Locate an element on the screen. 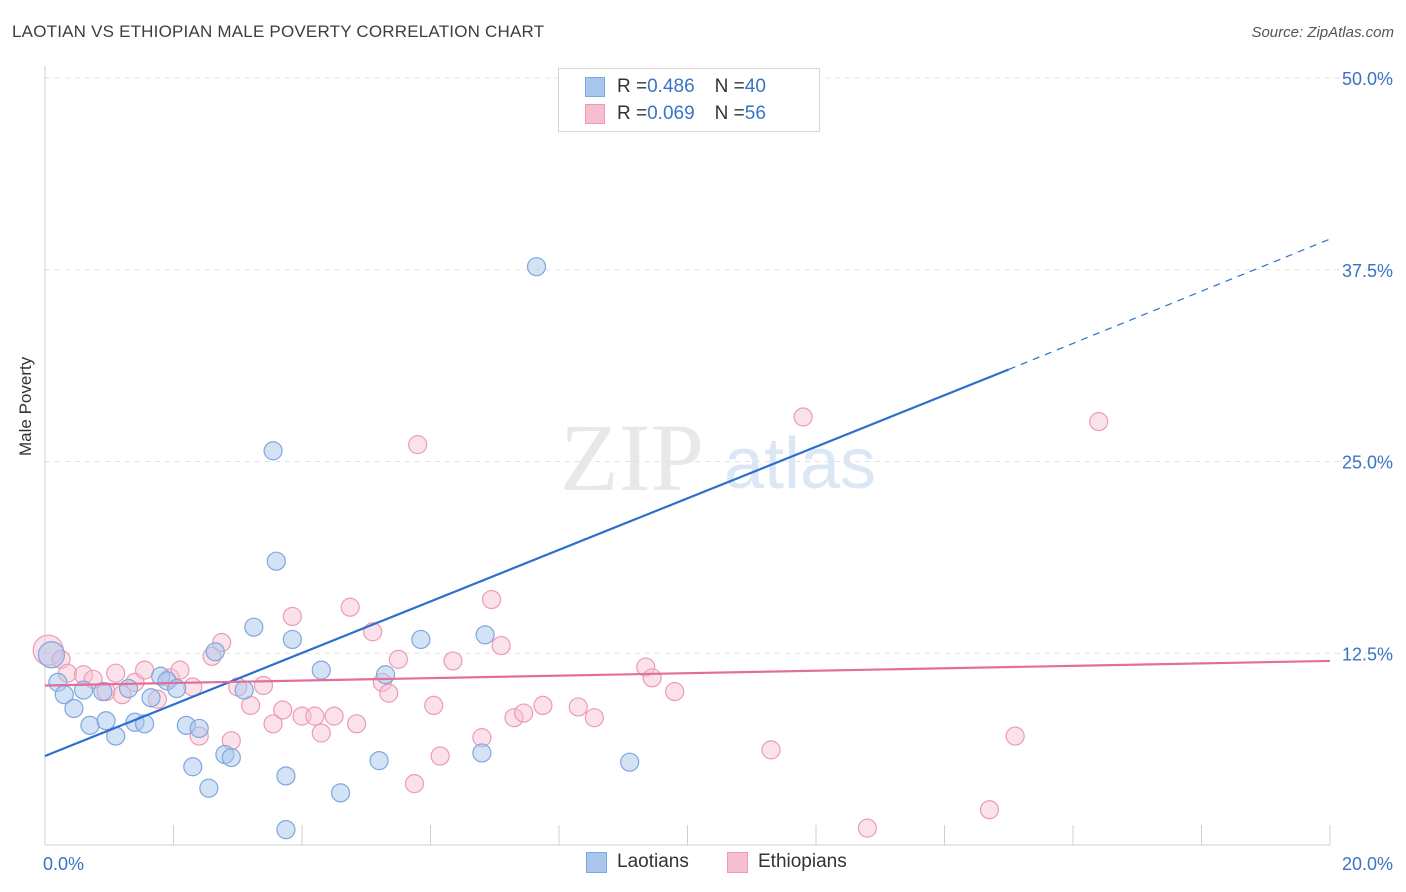 Image resolution: width=1406 pixels, height=892 pixels. legend-item-ethiopians: Ethiopians is located at coordinates (787, 862).